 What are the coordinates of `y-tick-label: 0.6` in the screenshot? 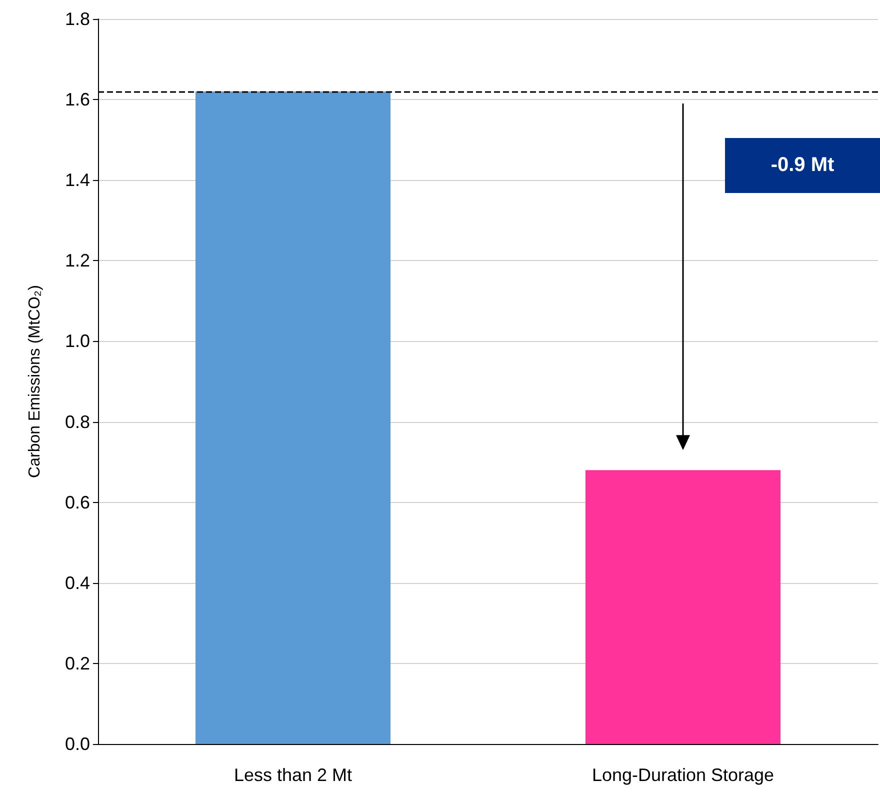 It's located at (77, 502).